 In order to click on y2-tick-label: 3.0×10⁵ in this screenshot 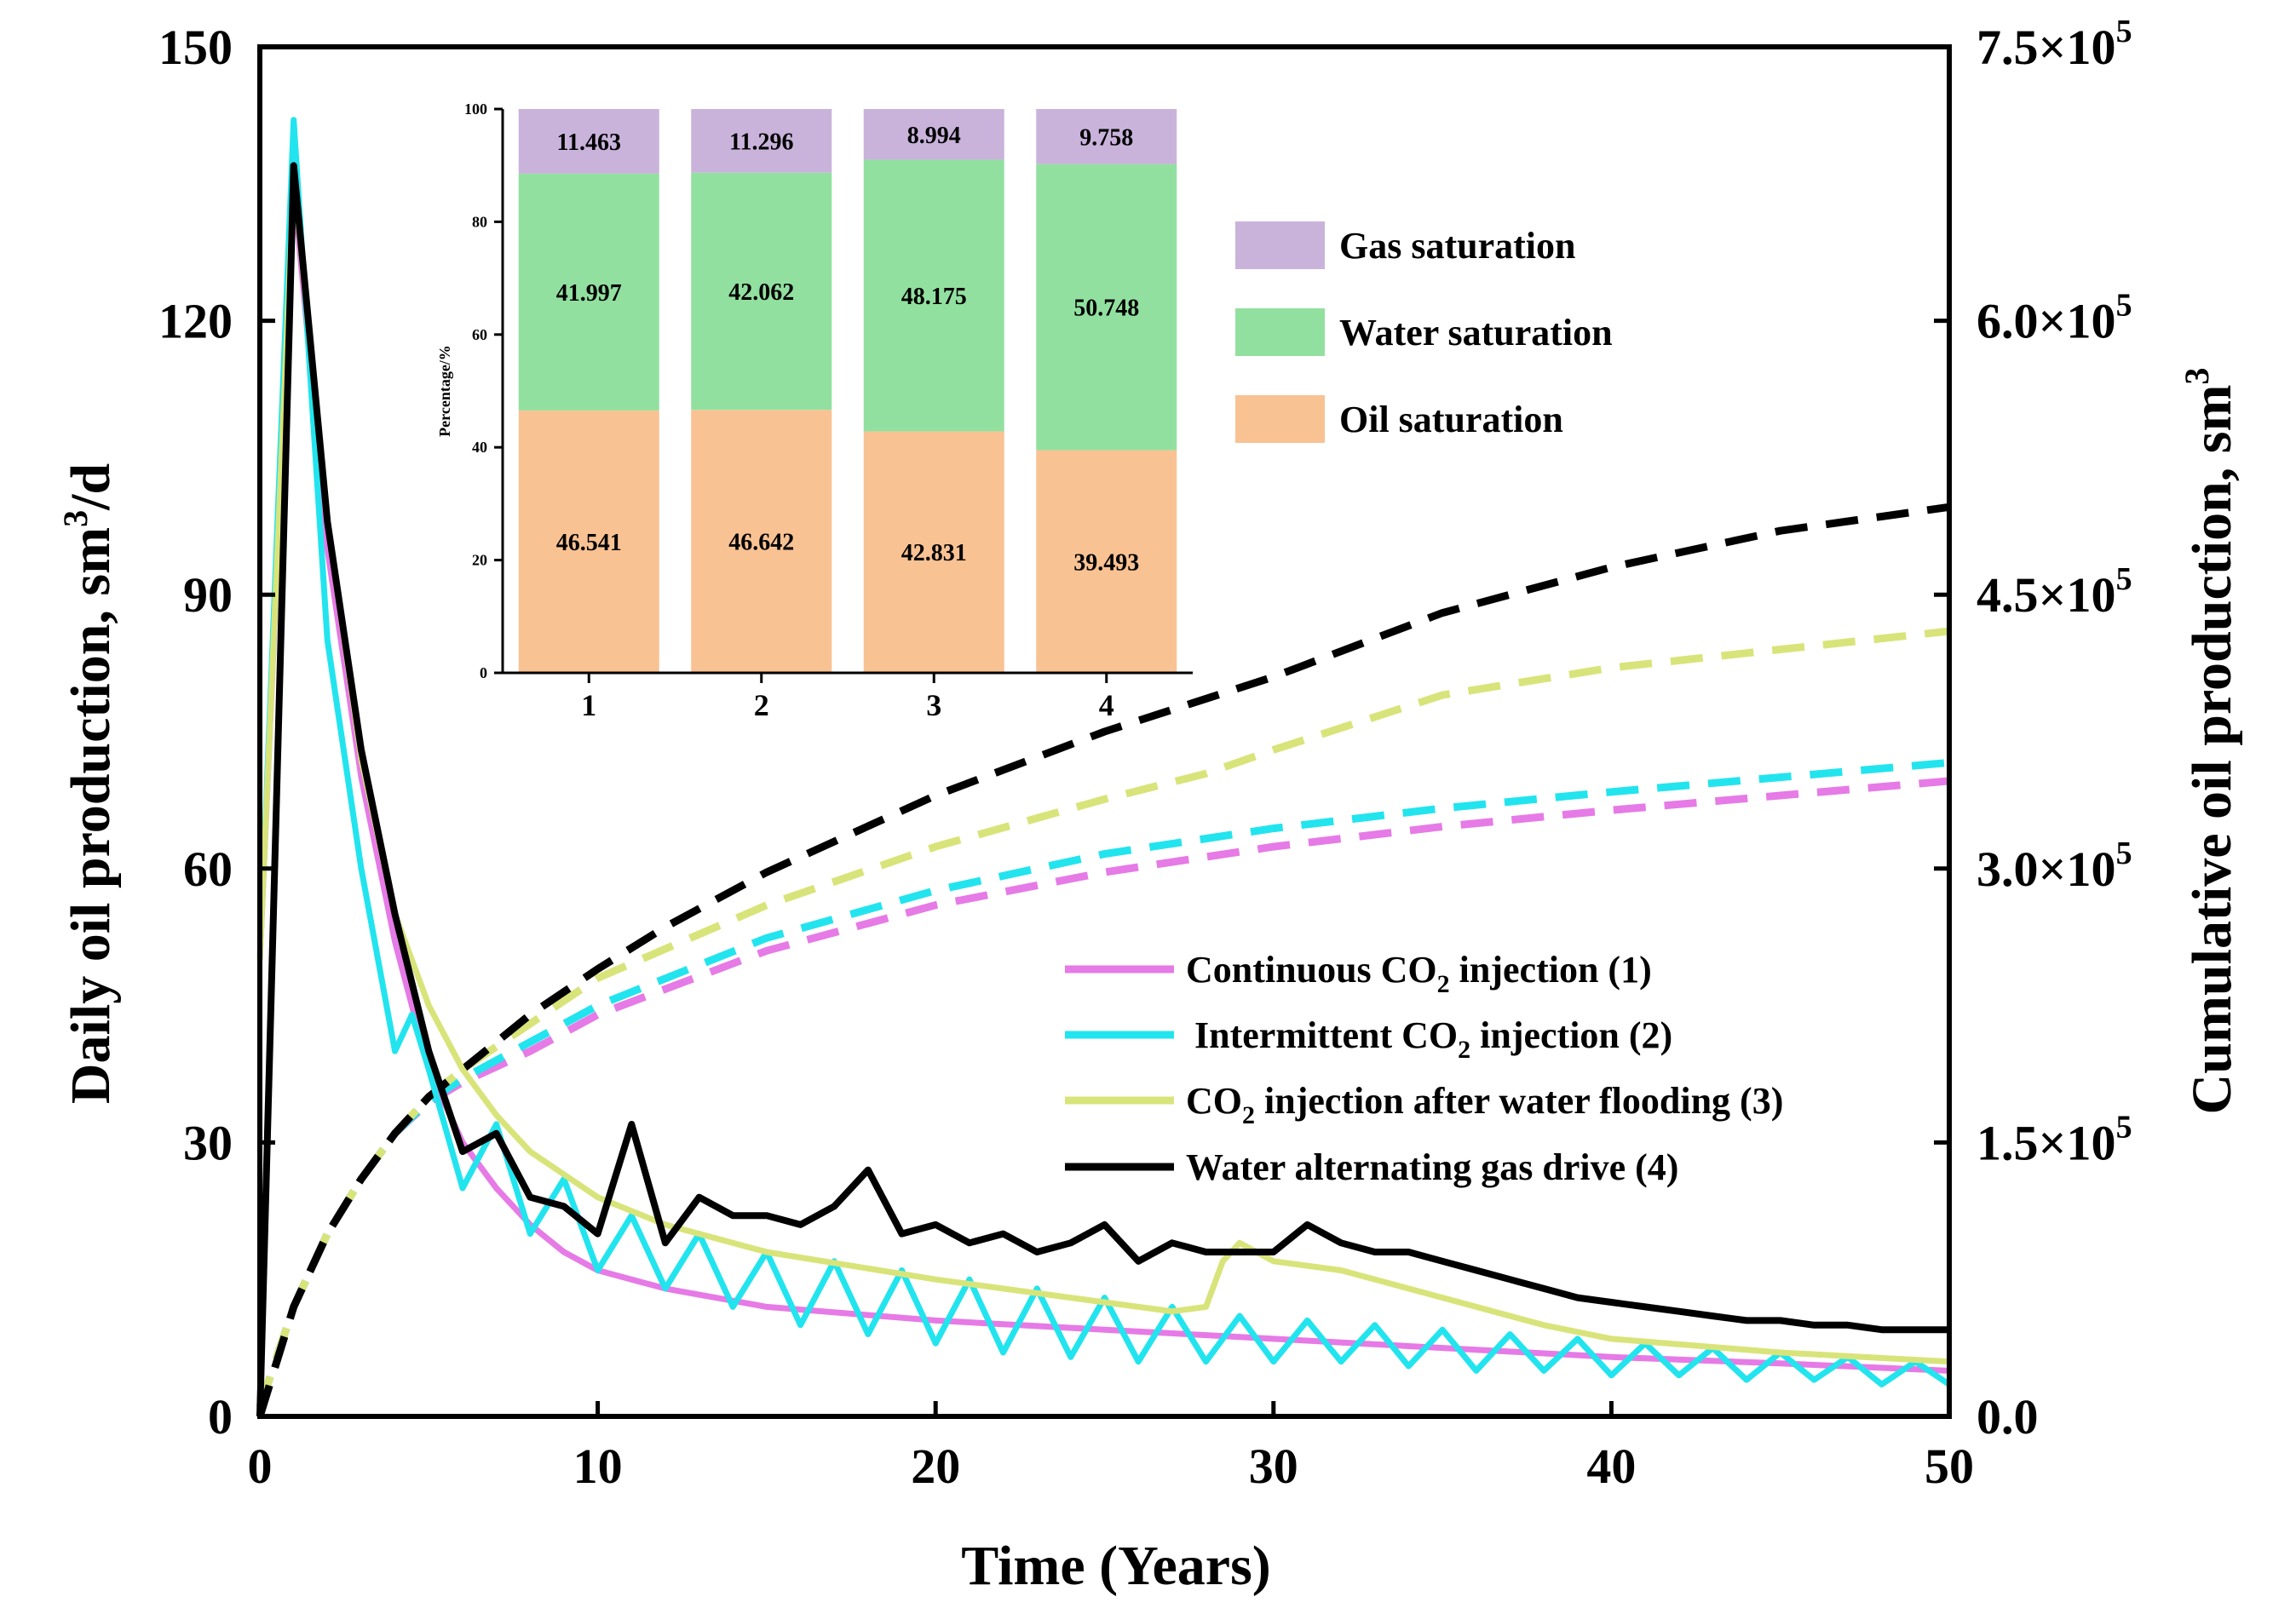, I will do `click(2054, 867)`.